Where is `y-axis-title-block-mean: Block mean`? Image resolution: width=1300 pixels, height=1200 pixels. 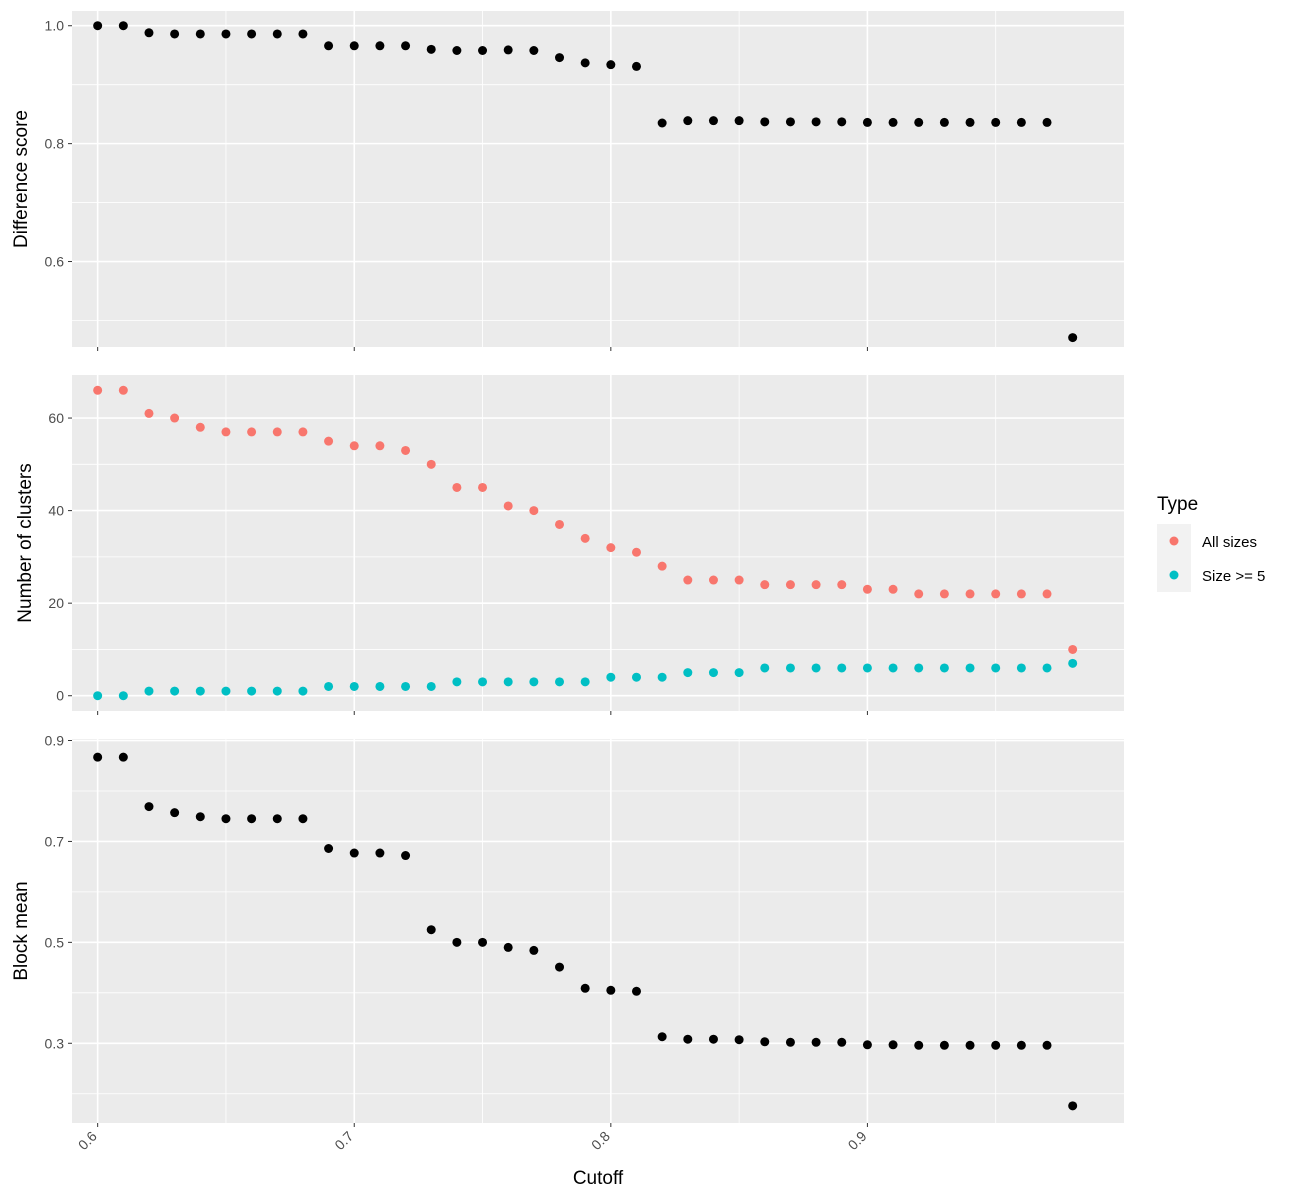
y-axis-title-block-mean: Block mean is located at coordinates (21, 930).